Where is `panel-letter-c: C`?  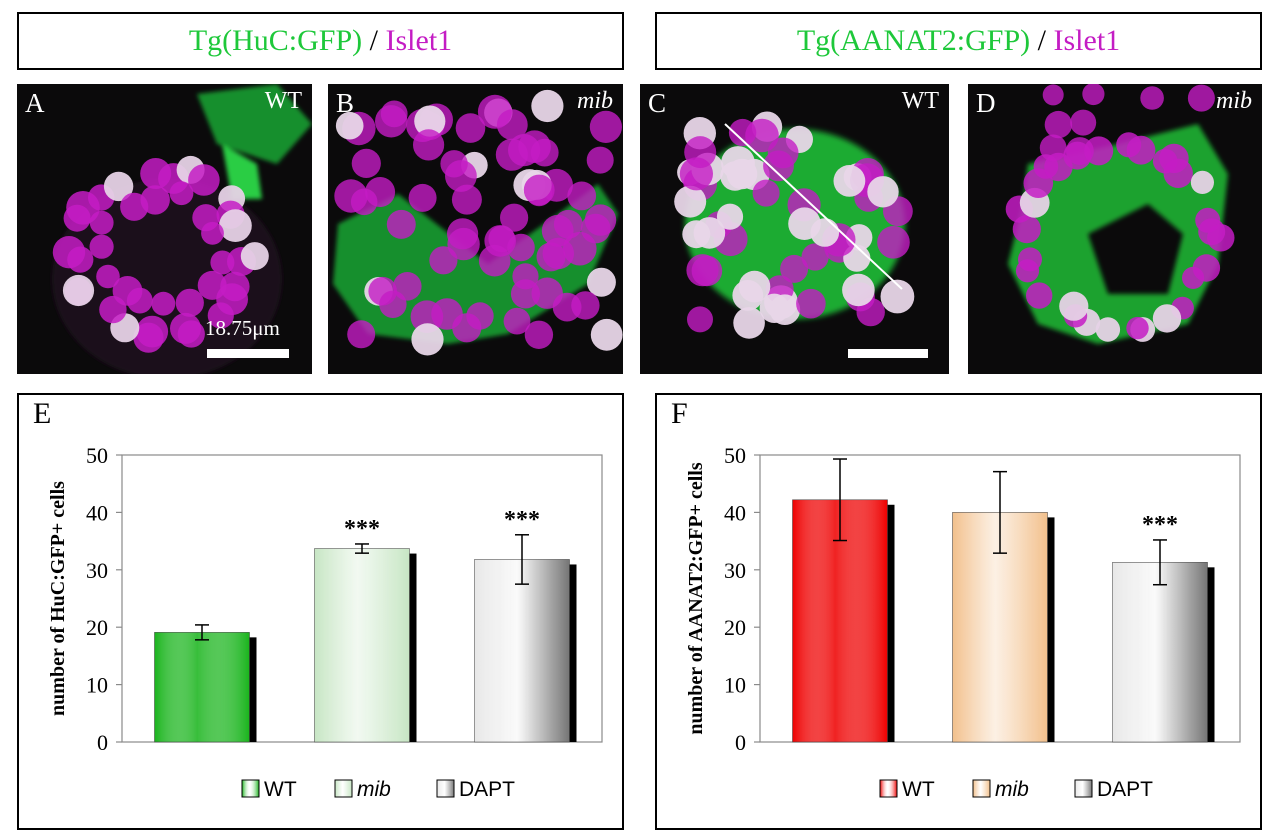
panel-letter-c: C is located at coordinates (657, 103).